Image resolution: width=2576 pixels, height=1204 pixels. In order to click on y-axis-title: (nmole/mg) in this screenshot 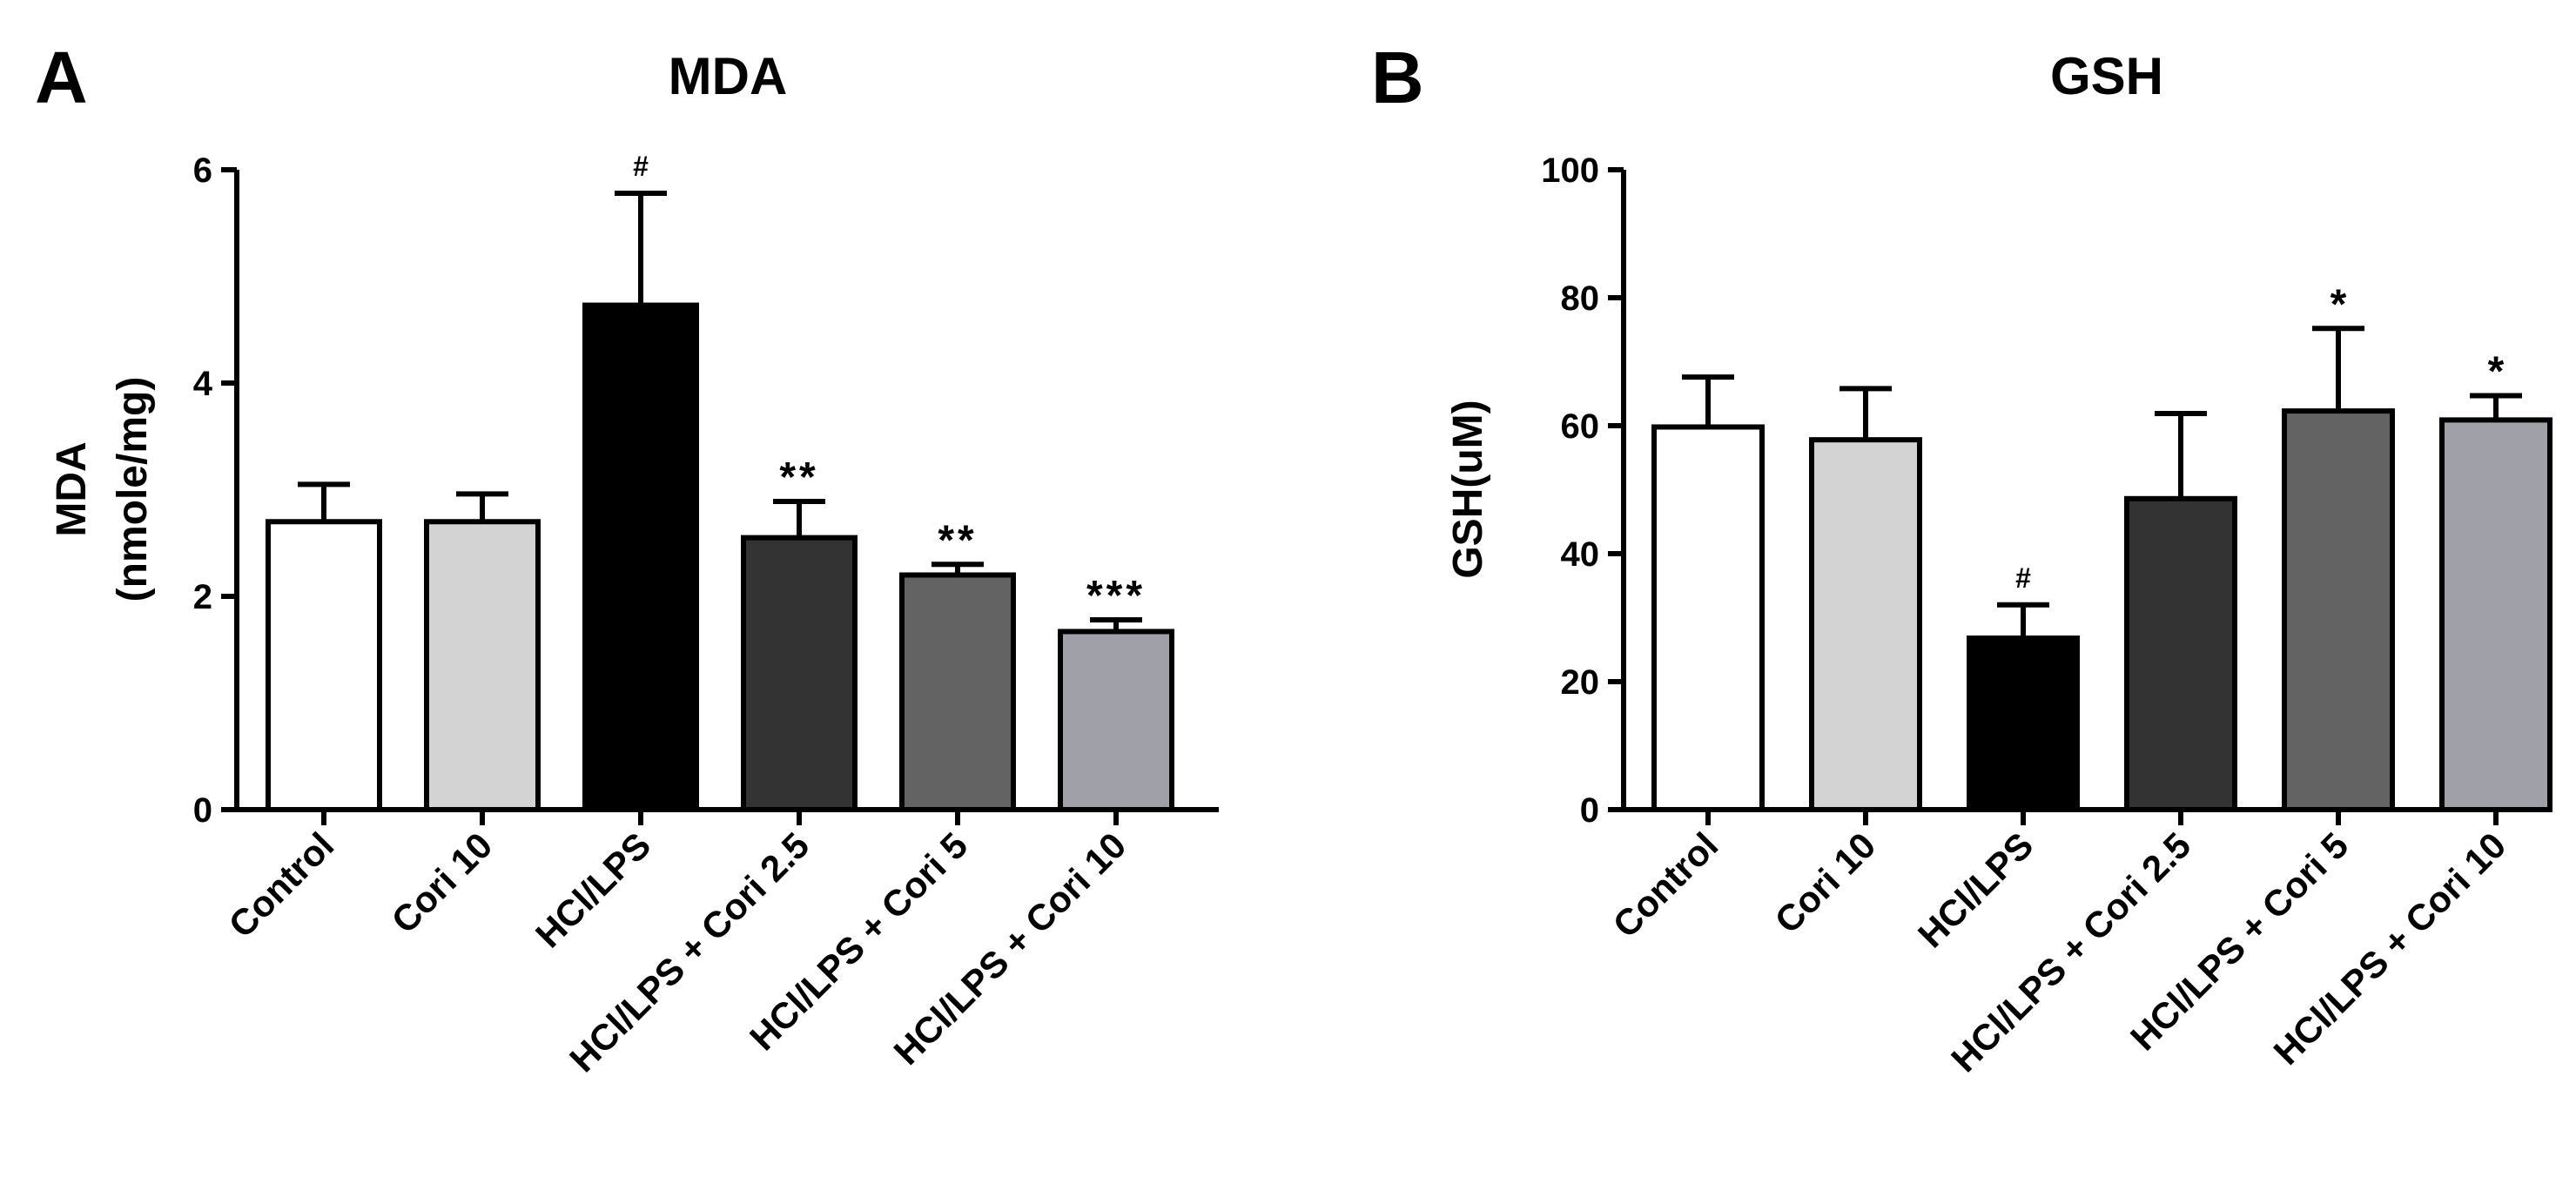, I will do `click(133, 489)`.